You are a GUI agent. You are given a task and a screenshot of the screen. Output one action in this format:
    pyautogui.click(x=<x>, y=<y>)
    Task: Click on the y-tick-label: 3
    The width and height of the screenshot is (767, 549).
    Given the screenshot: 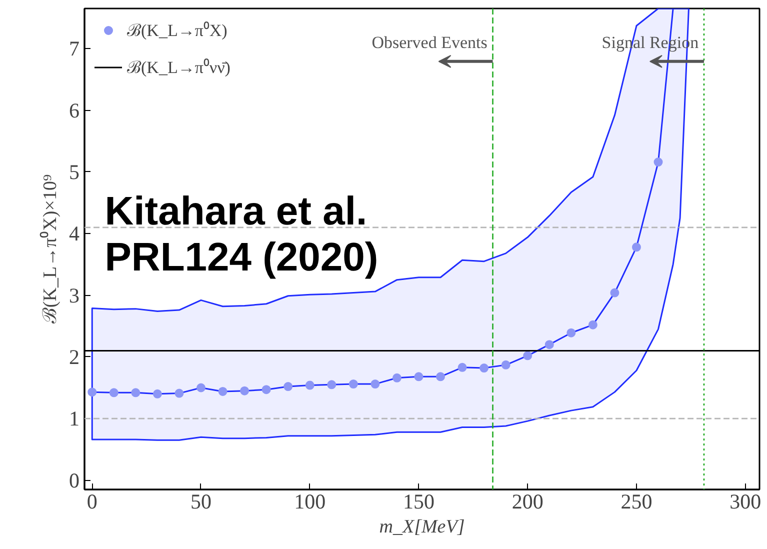 What is the action you would take?
    pyautogui.click(x=74, y=295)
    